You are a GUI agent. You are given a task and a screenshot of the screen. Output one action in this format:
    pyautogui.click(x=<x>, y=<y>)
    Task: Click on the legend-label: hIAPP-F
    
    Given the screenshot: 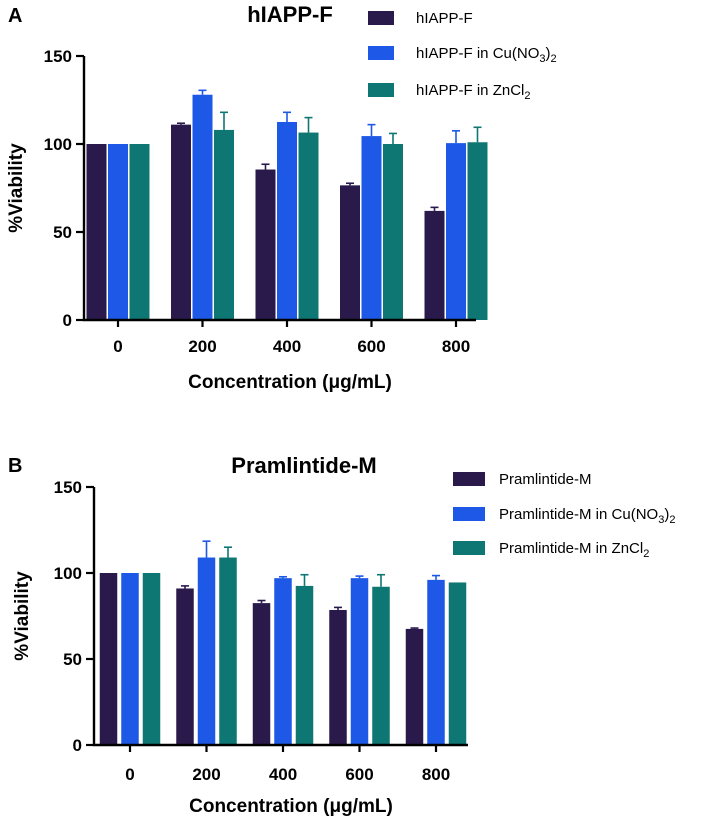 What is the action you would take?
    pyautogui.click(x=444, y=18)
    